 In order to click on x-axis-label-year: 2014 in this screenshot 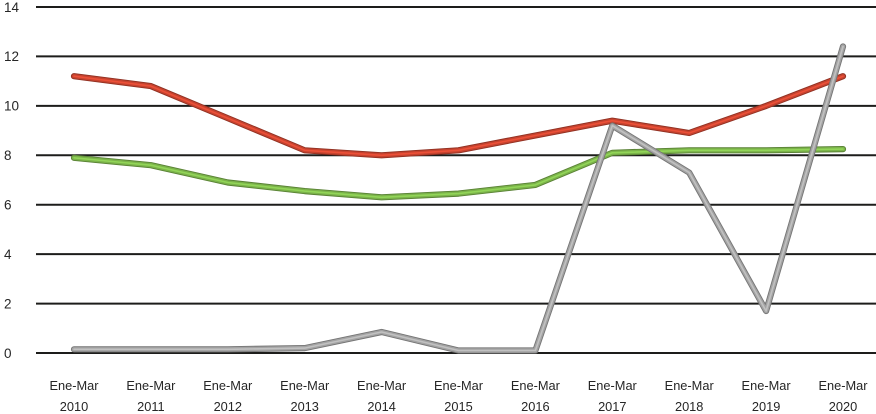, I will do `click(381, 406)`.